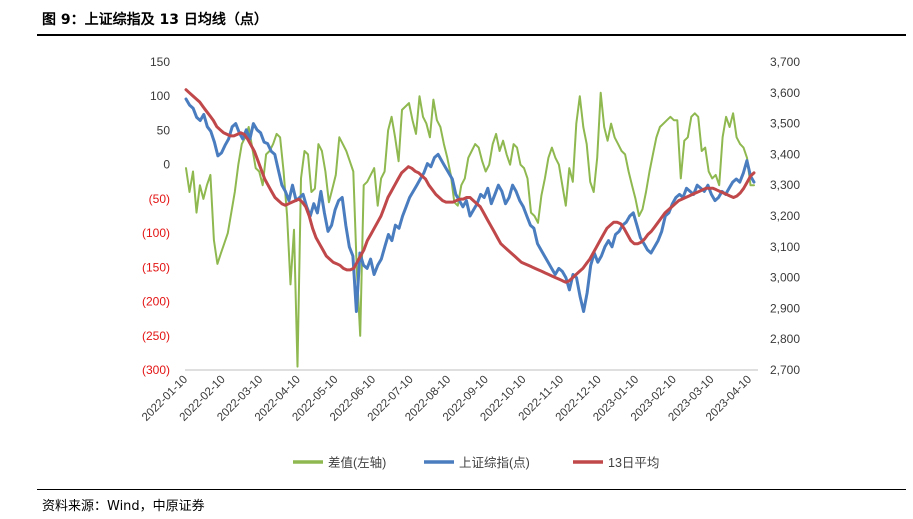 The height and width of the screenshot is (519, 913). What do you see at coordinates (785, 154) in the screenshot?
I see `right-tick-label: 3,400` at bounding box center [785, 154].